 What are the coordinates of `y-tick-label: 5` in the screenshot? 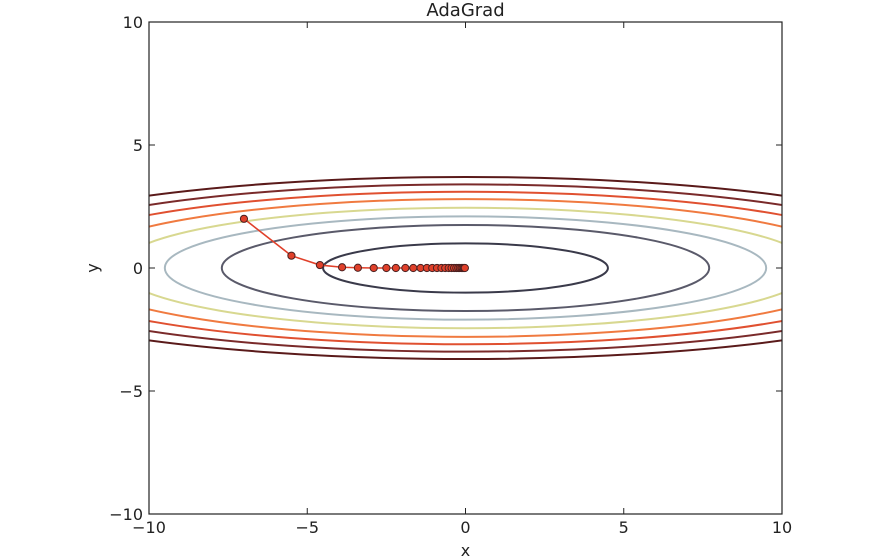 It's located at (138, 145).